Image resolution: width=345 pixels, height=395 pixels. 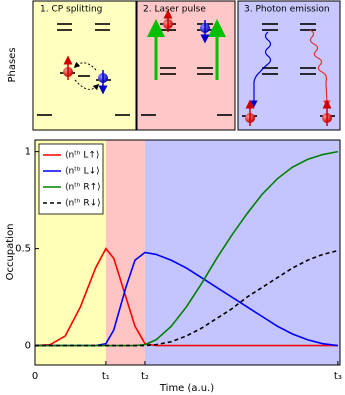 What do you see at coordinates (82, 172) in the screenshot?
I see `legend-label: ⟨nᵗᵇ L↓⟩` at bounding box center [82, 172].